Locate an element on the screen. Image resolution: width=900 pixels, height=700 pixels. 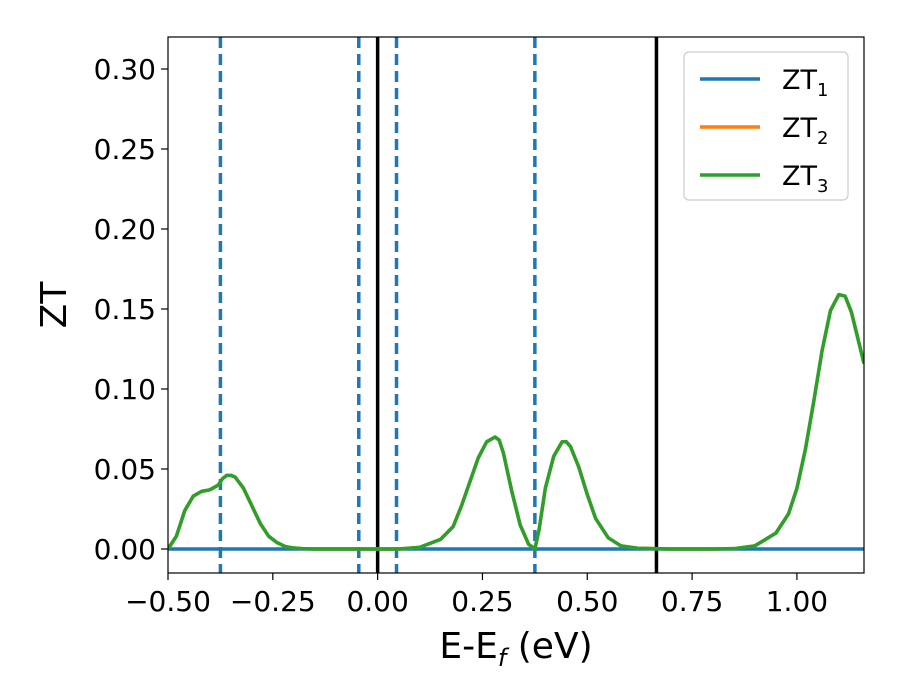
x-tick-label: −0.25 is located at coordinates (273, 601).